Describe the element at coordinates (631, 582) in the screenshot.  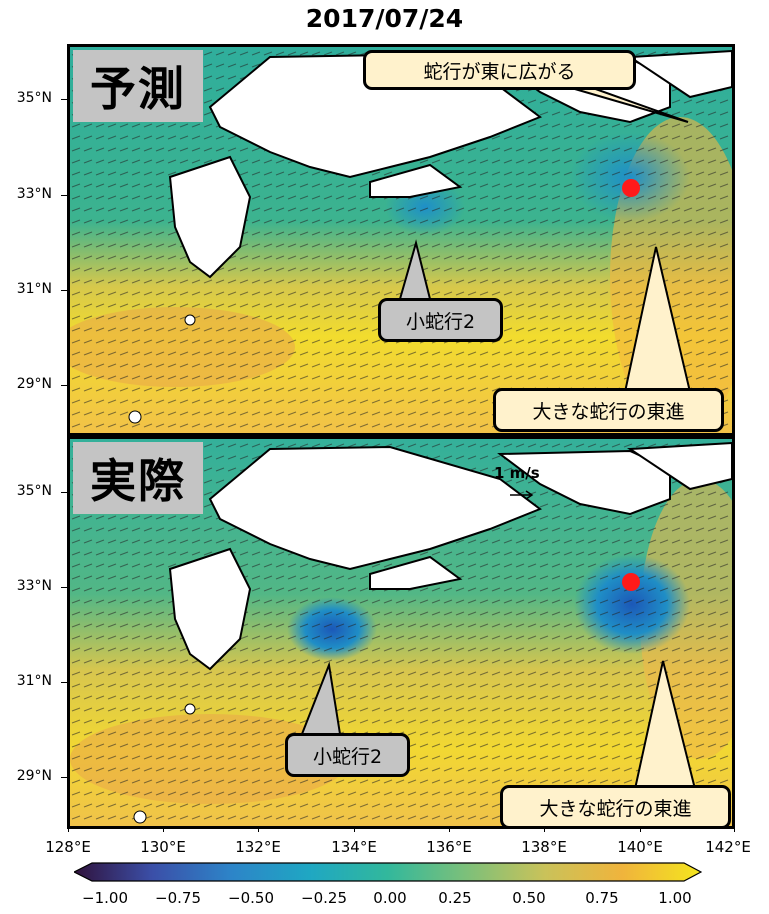
I see `red-marker-actual` at that location.